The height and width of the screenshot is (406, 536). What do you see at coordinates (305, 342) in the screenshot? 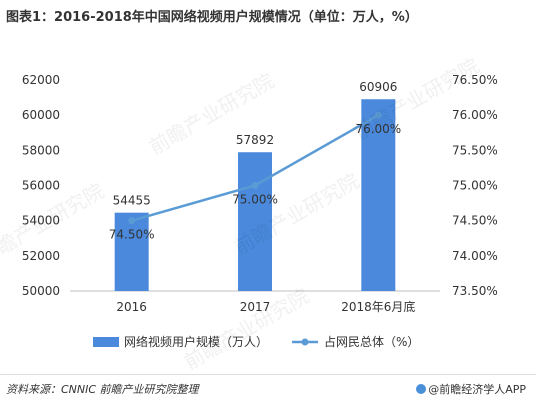
I see `legend-line-marker` at bounding box center [305, 342].